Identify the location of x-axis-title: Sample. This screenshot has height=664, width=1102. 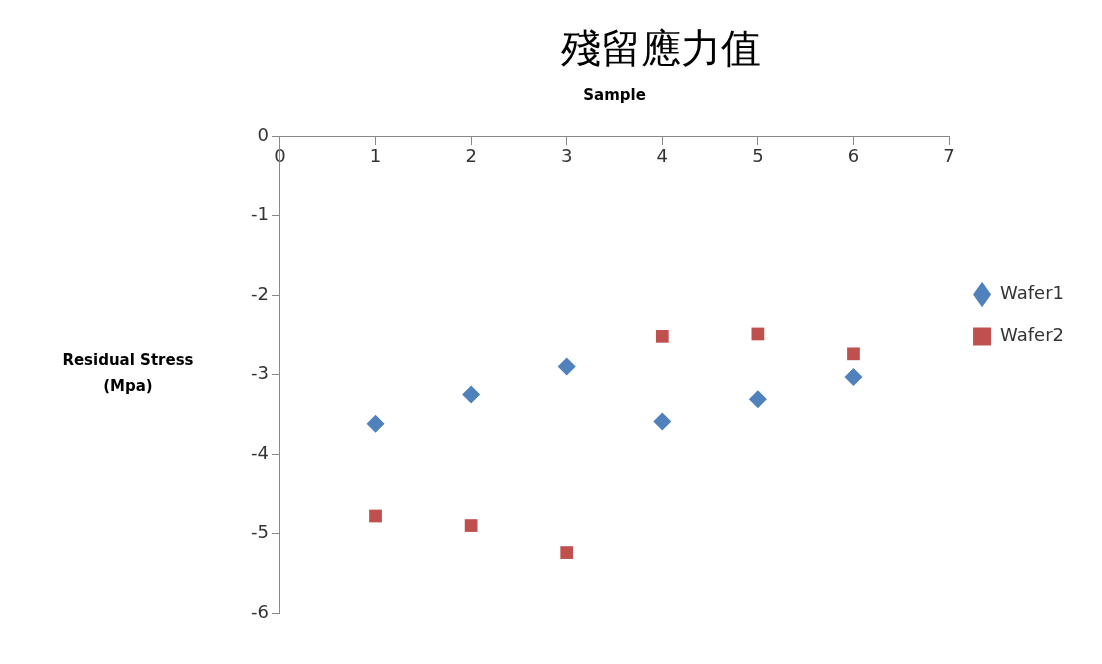
(614, 94).